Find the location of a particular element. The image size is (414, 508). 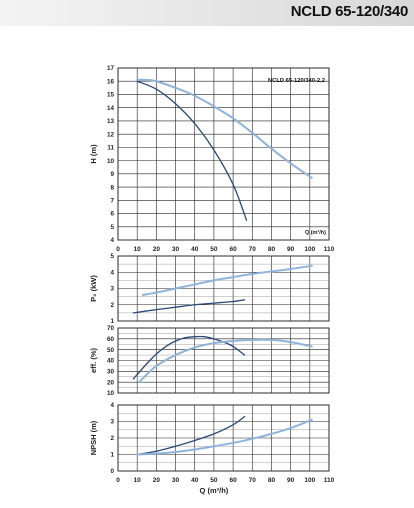

y-tick-label: 6 is located at coordinates (112, 214).